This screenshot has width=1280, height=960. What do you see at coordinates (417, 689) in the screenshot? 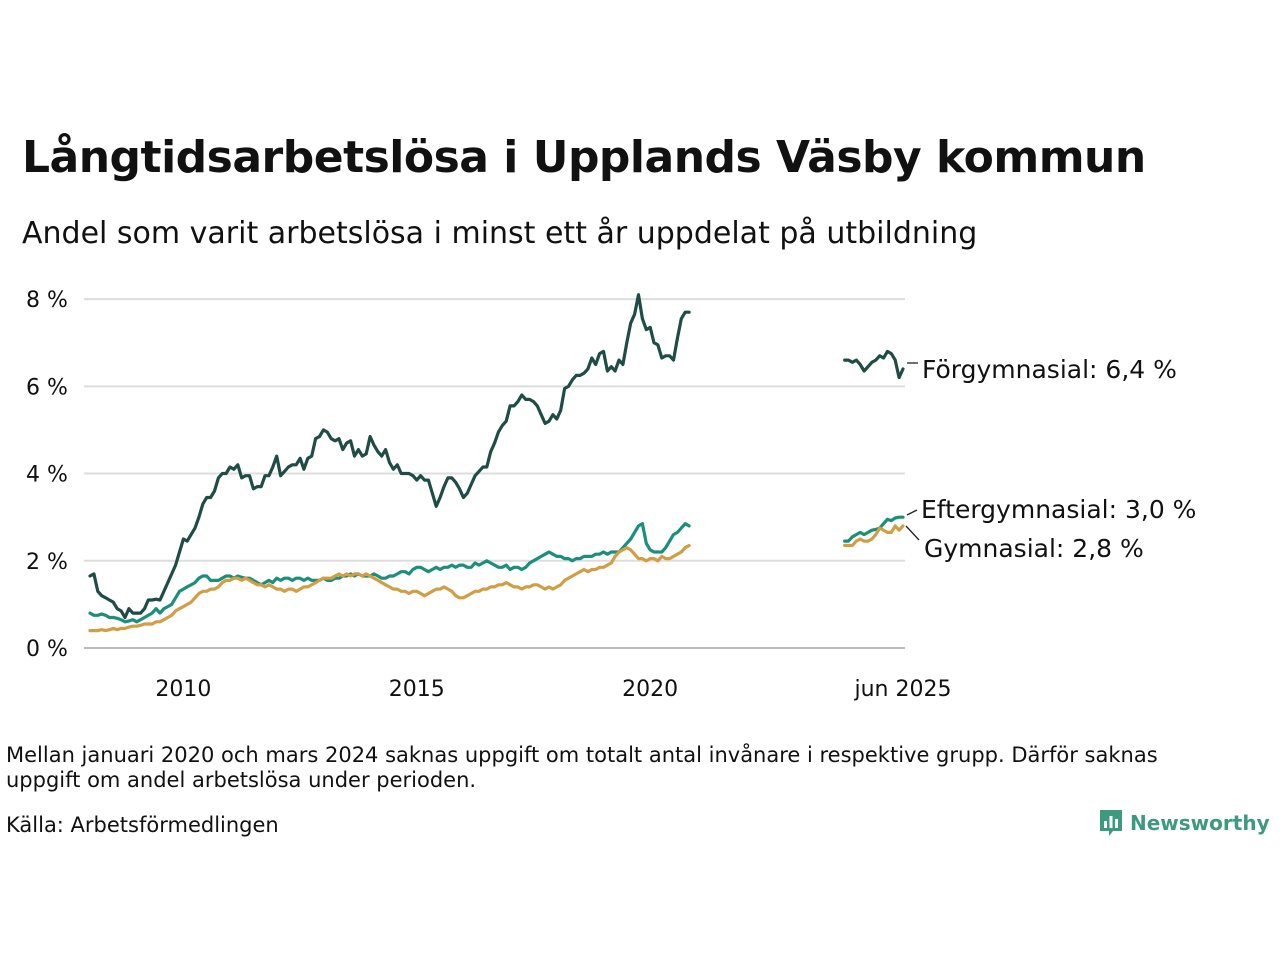
I see `x-tick-label: 2015` at bounding box center [417, 689].